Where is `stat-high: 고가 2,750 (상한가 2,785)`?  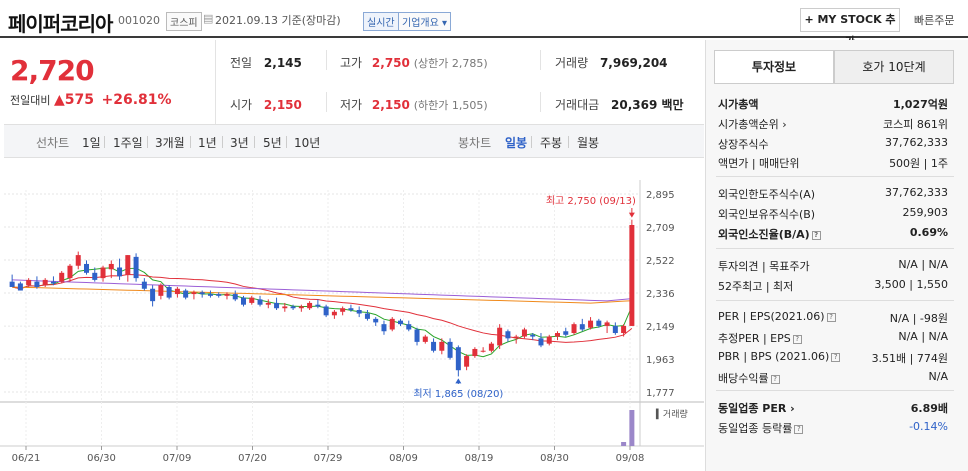 stat-high: 고가 2,750 (상한가 2,785) is located at coordinates (414, 62).